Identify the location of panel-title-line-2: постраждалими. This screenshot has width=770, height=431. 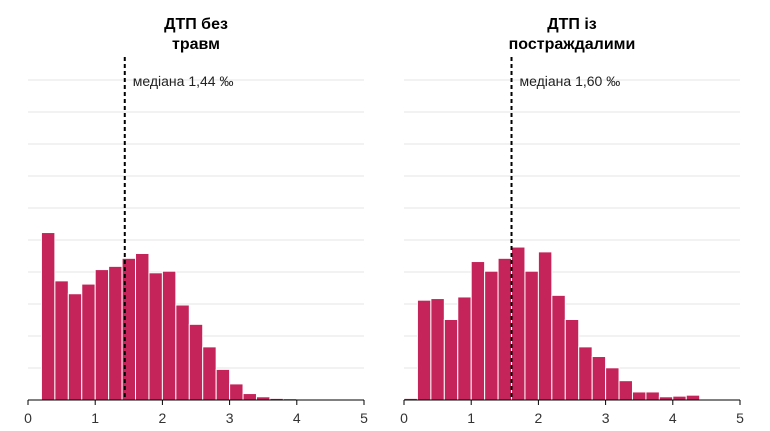
(572, 44).